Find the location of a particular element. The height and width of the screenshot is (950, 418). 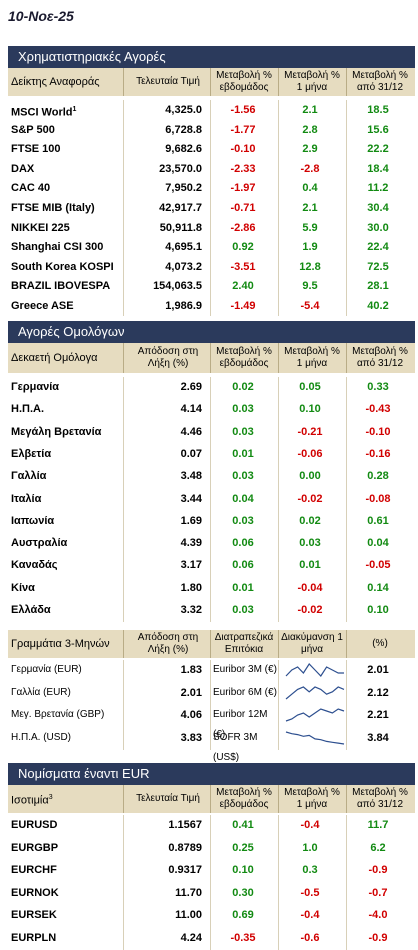

bond-row: Η.Π.Α. 4.14 0.03 0.10 -0.43 is located at coordinates (211, 409).